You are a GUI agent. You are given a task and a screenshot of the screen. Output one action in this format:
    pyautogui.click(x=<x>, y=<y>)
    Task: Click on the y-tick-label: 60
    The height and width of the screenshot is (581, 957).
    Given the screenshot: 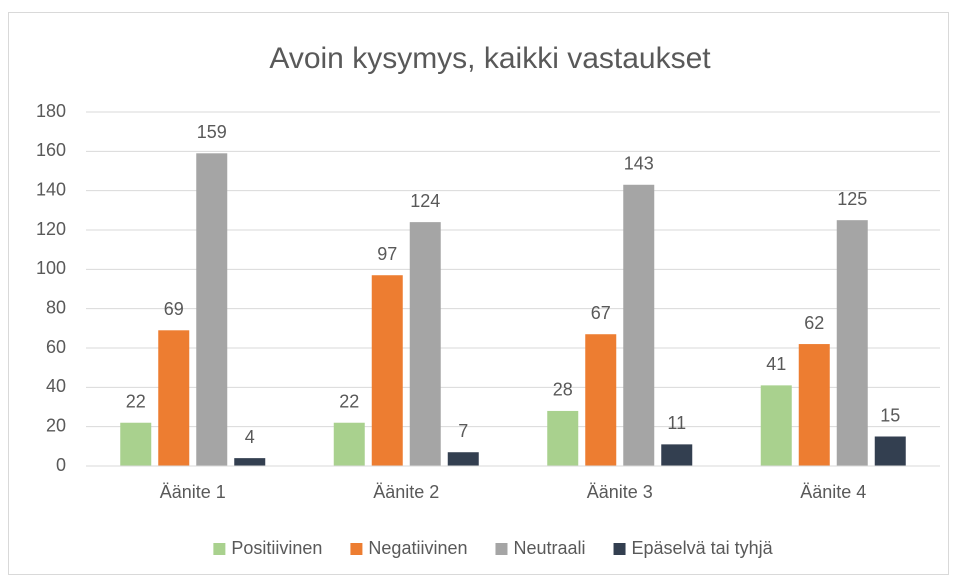 What is the action you would take?
    pyautogui.click(x=56, y=347)
    